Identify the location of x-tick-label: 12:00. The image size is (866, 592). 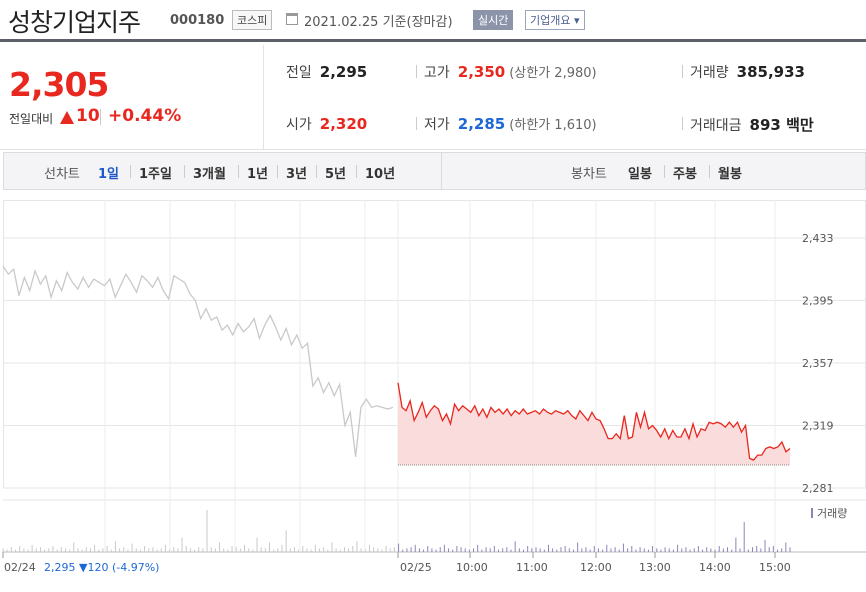
(596, 567).